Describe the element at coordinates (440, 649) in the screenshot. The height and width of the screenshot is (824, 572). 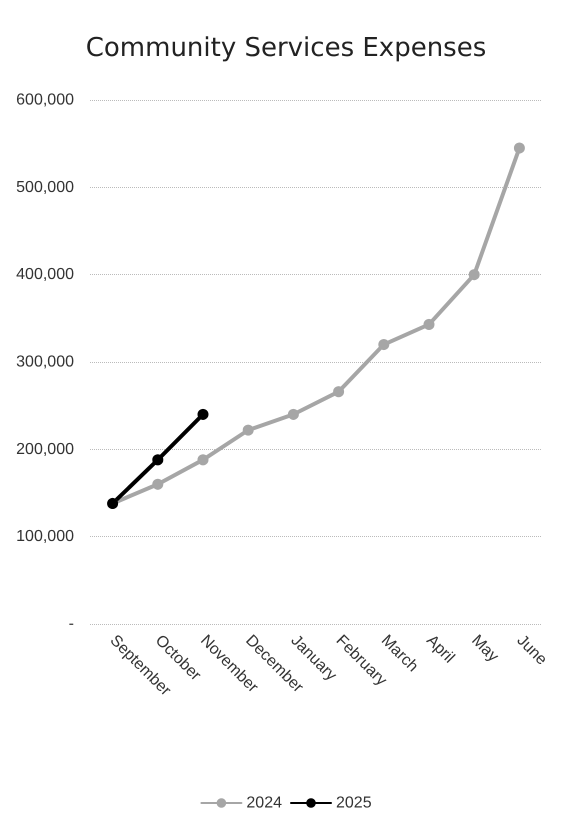
I see `x-tick-label: April` at that location.